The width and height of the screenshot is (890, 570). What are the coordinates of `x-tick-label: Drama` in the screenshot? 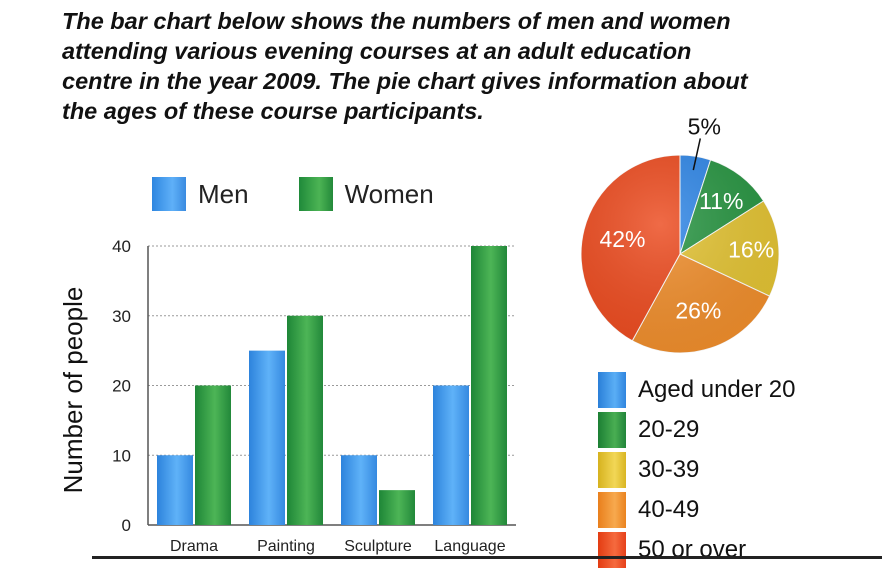 It's located at (194, 546).